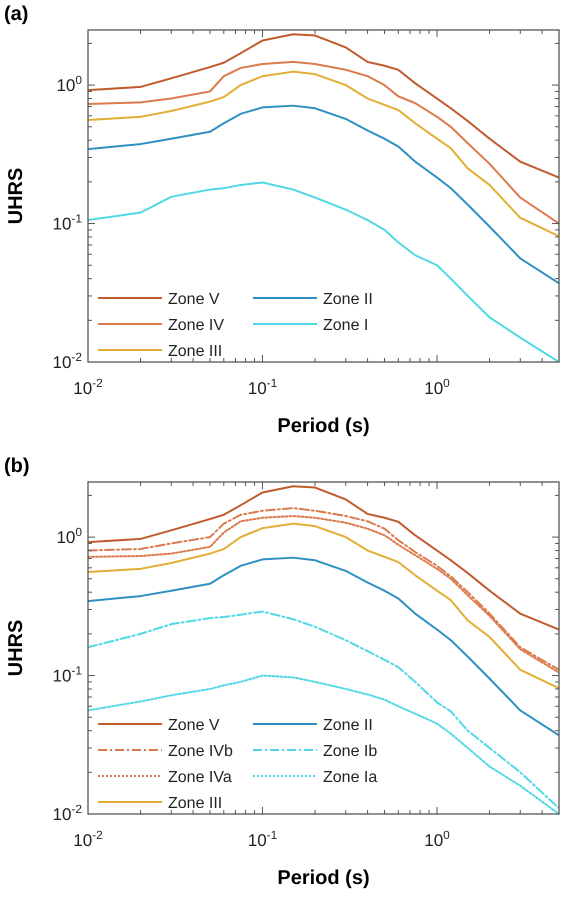 The height and width of the screenshot is (898, 561). I want to click on legend-label: Zone IV, so click(196, 325).